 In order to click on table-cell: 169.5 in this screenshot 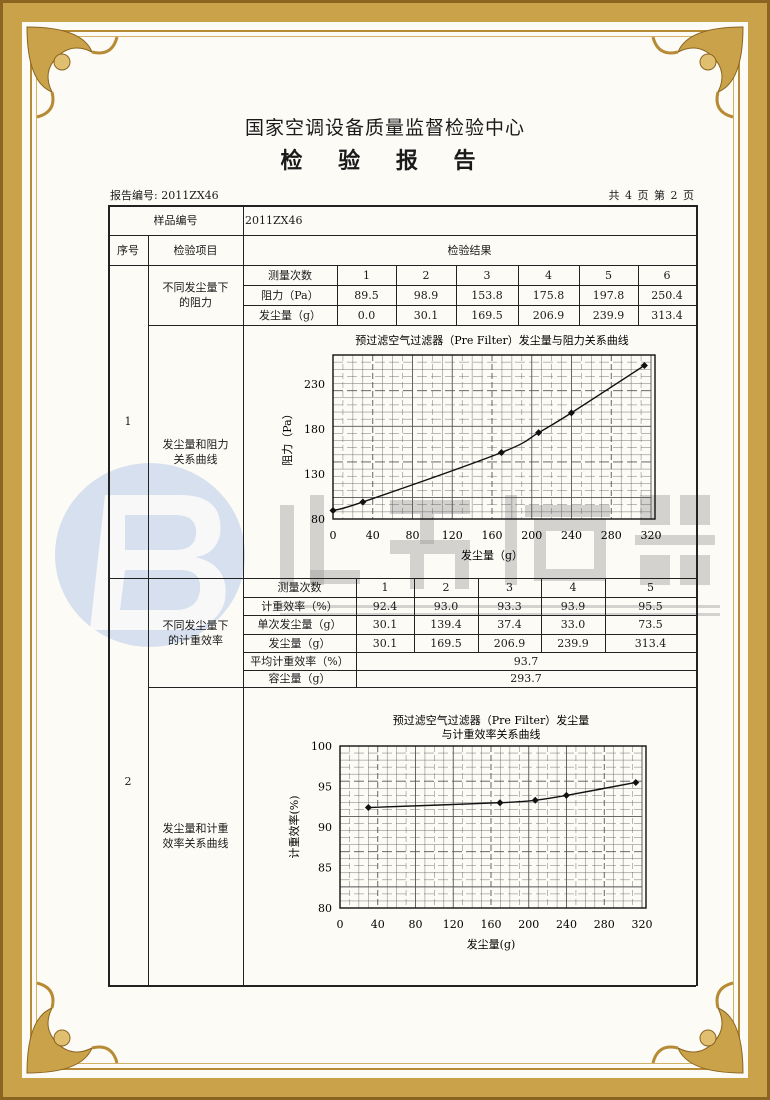, I will do `click(446, 643)`.